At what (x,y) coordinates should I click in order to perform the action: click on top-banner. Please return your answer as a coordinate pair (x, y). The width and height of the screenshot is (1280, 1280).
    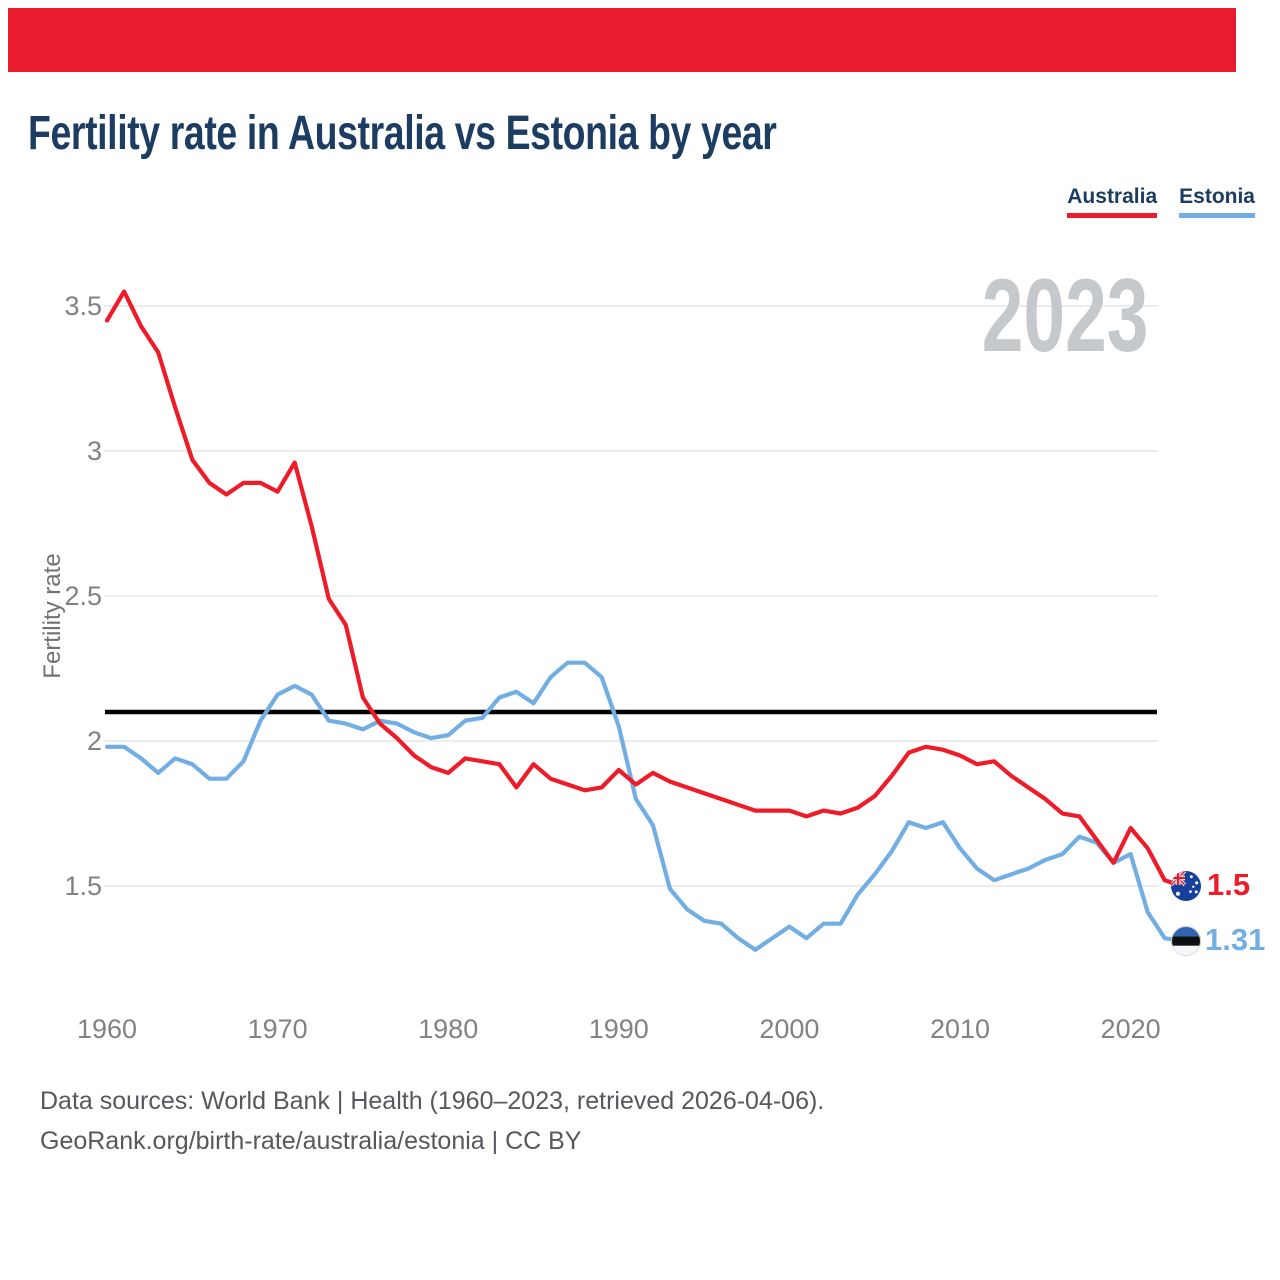
    Looking at the image, I should click on (622, 40).